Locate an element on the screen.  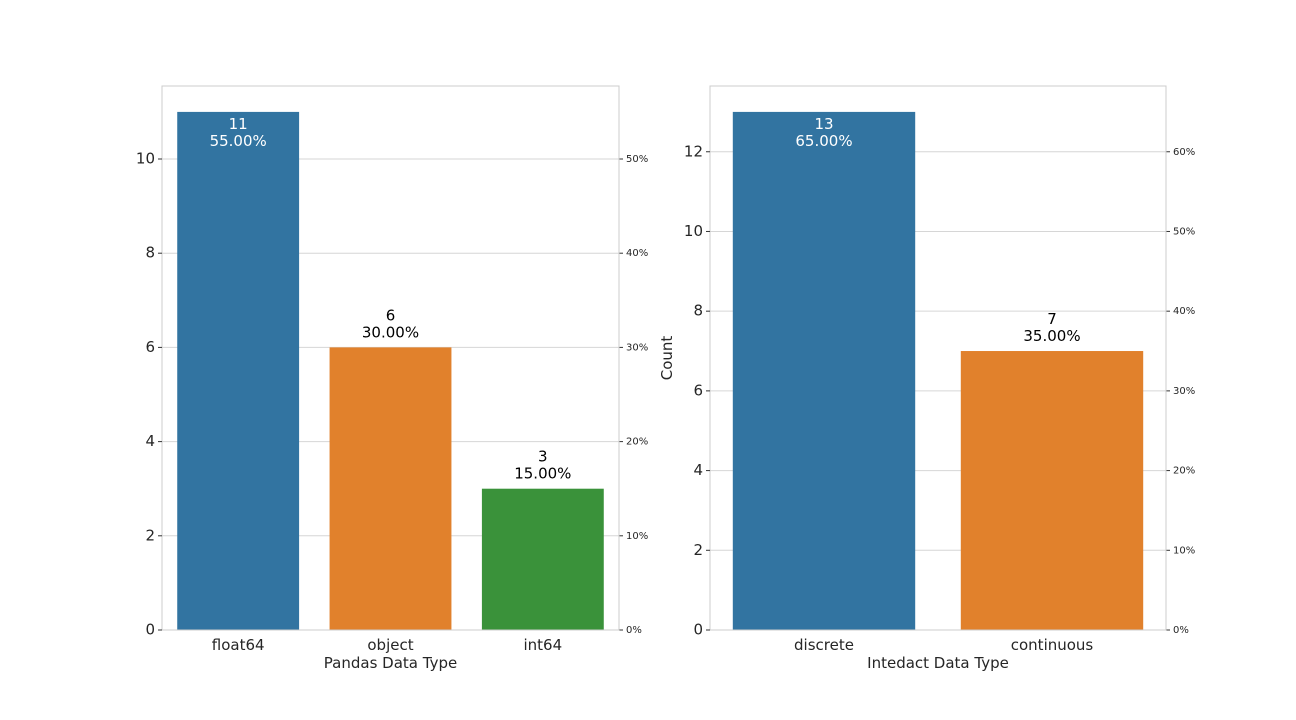
bar-percent-label: 55.00% is located at coordinates (238, 141).